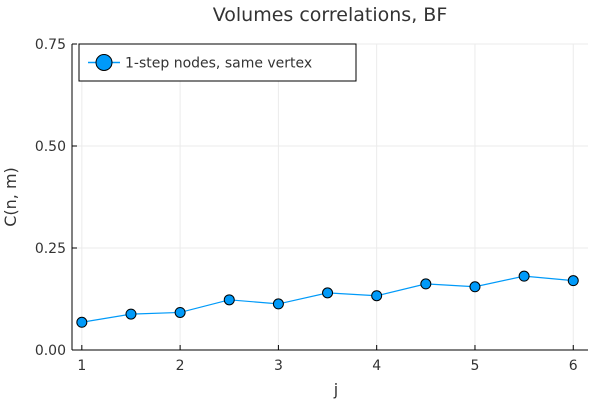  Describe the element at coordinates (180, 366) in the screenshot. I see `x-tick-label: 2` at that location.